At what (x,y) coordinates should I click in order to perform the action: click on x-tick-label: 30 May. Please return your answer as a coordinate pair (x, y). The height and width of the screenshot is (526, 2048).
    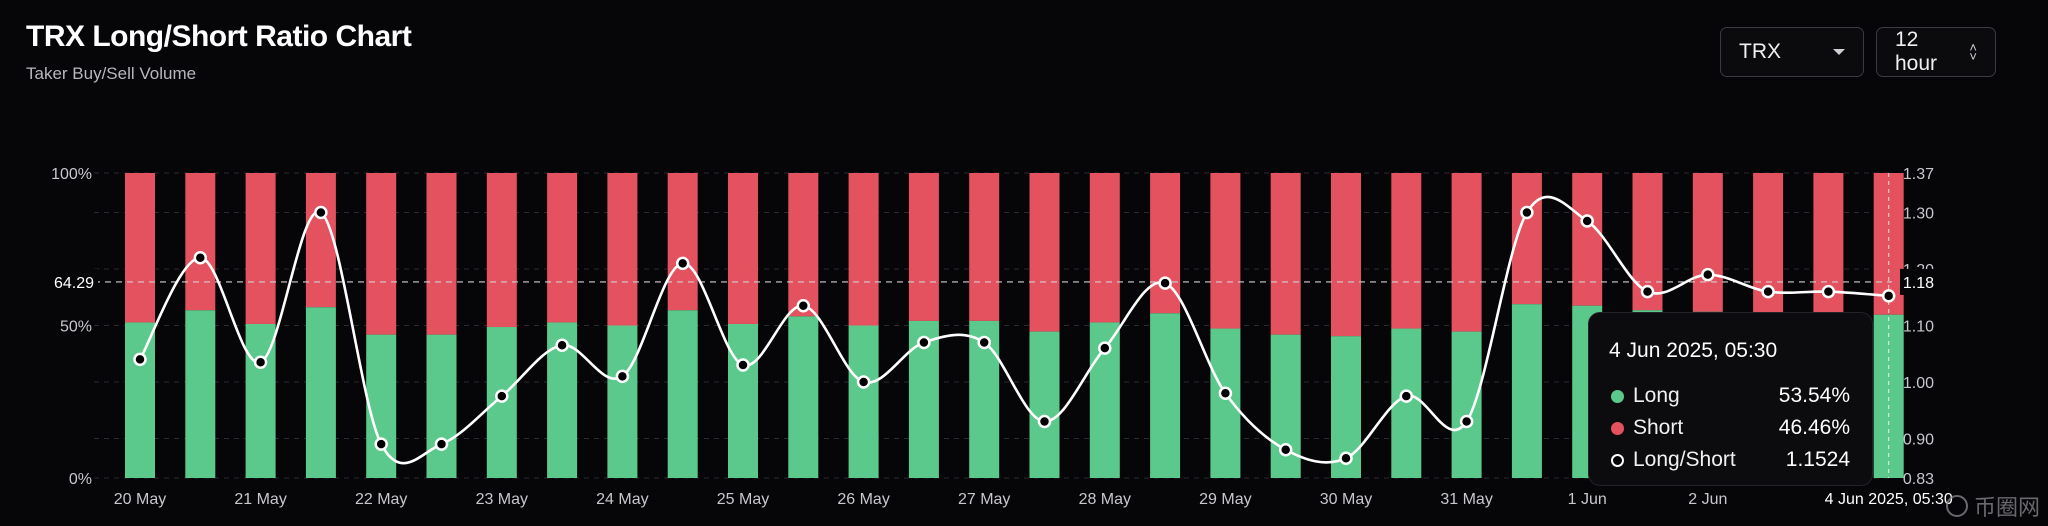
    Looking at the image, I should click on (1346, 499).